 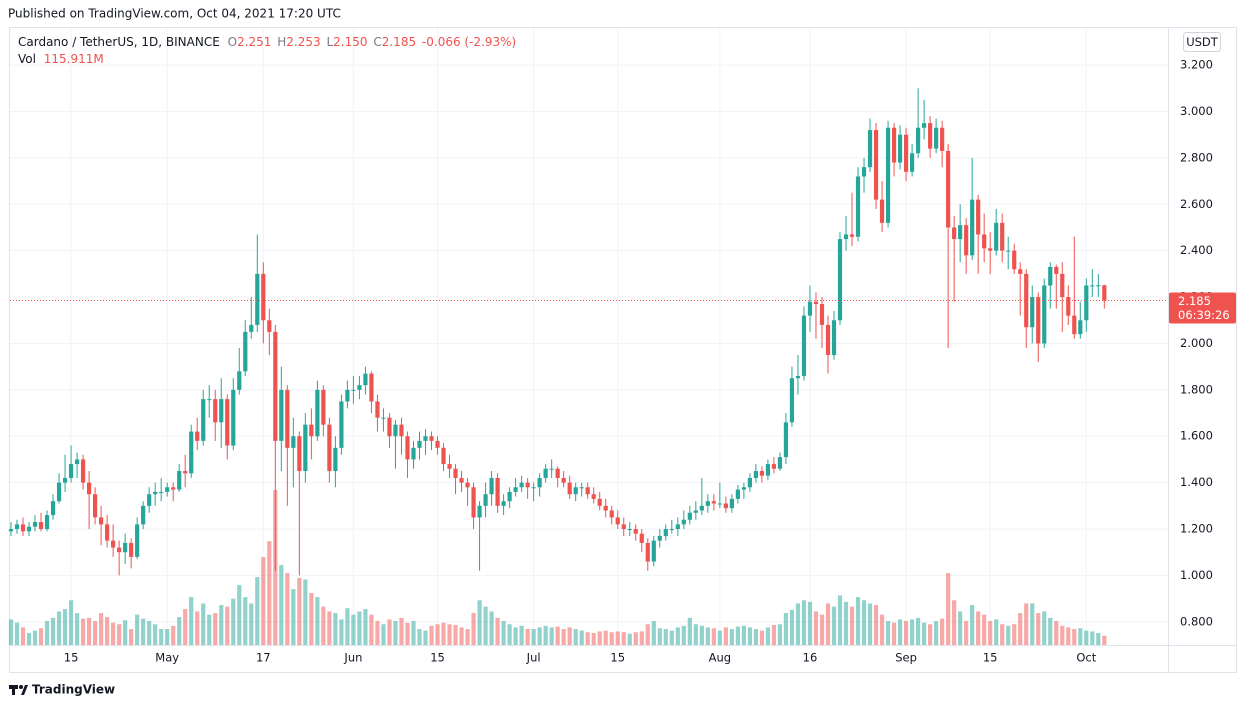 I want to click on logo, so click(x=18, y=690).